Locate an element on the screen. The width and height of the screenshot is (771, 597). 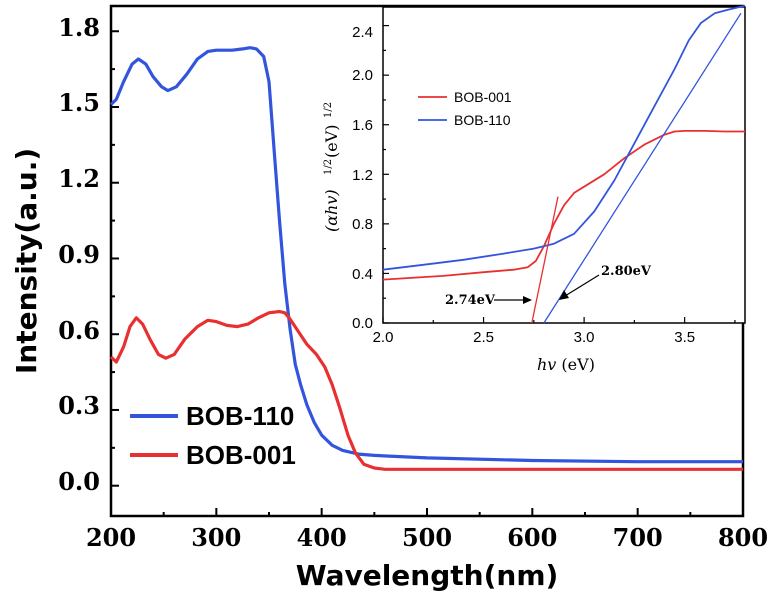
main-x-tick-label: 400 is located at coordinates (322, 537).